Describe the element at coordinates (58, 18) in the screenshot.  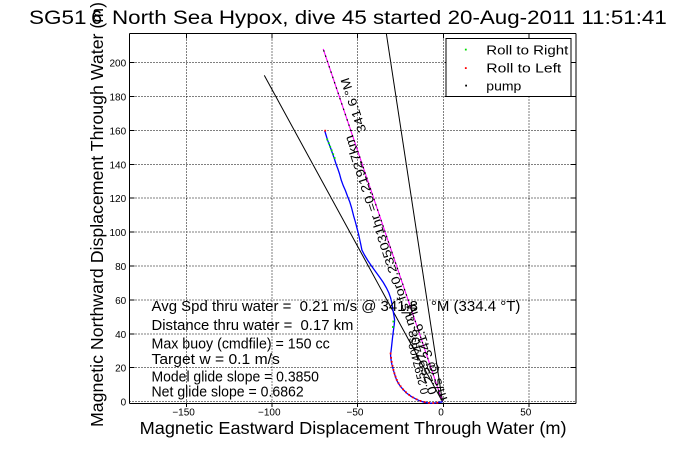
I see `svg-text: SG51` at that location.